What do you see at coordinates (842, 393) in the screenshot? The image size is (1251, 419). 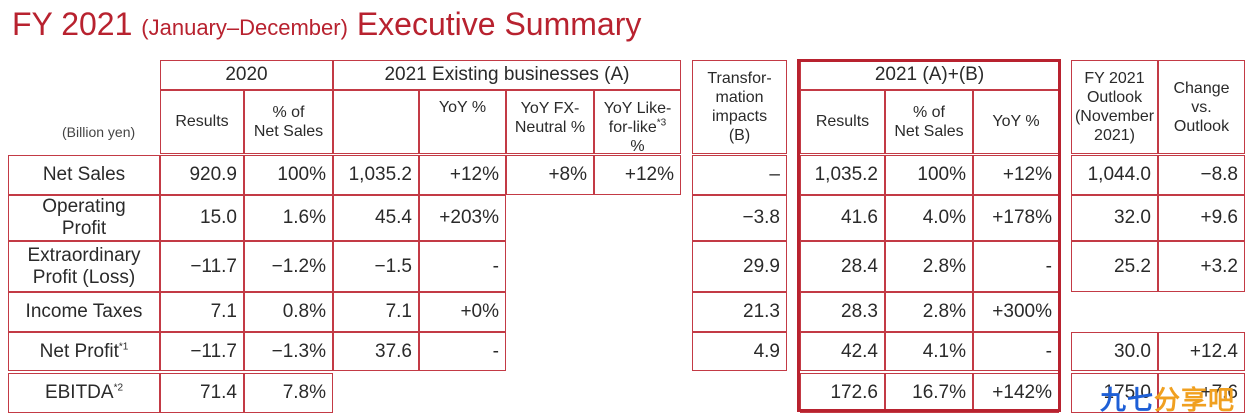 I see `cell-ab-5: 172.6` at bounding box center [842, 393].